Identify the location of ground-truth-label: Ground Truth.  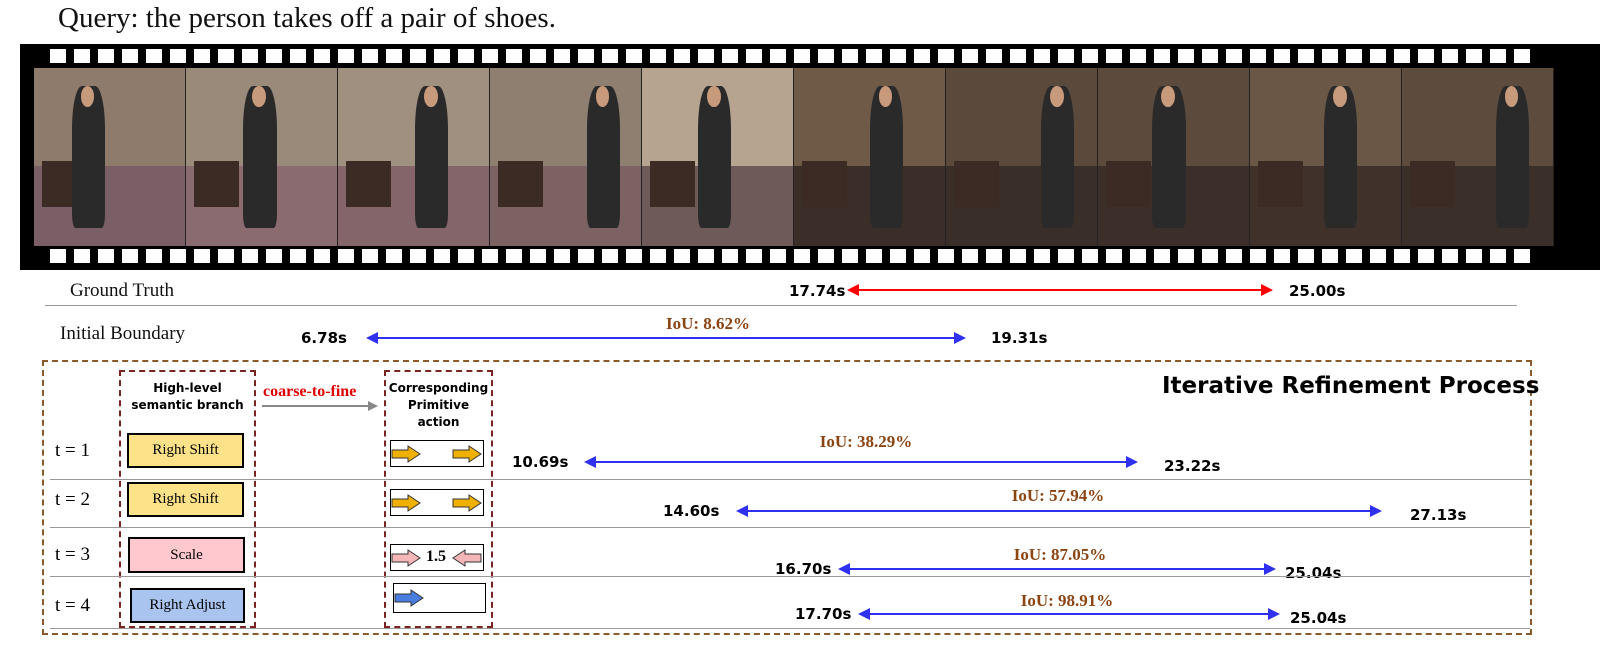
(122, 290).